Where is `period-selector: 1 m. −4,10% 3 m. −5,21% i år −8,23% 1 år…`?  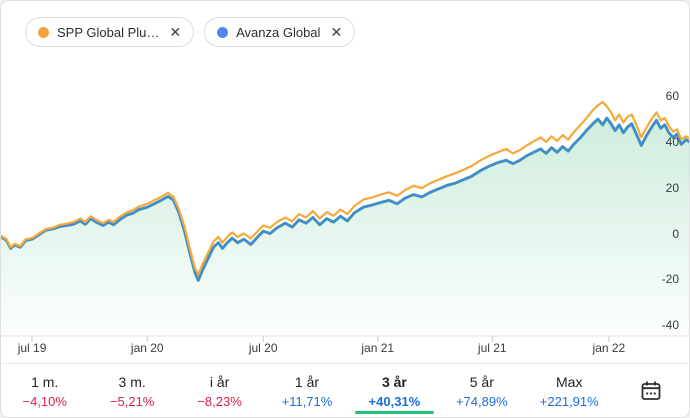
period-selector: 1 m. −4,10% 3 m. −5,21% i år −8,23% 1 år… is located at coordinates (345, 390).